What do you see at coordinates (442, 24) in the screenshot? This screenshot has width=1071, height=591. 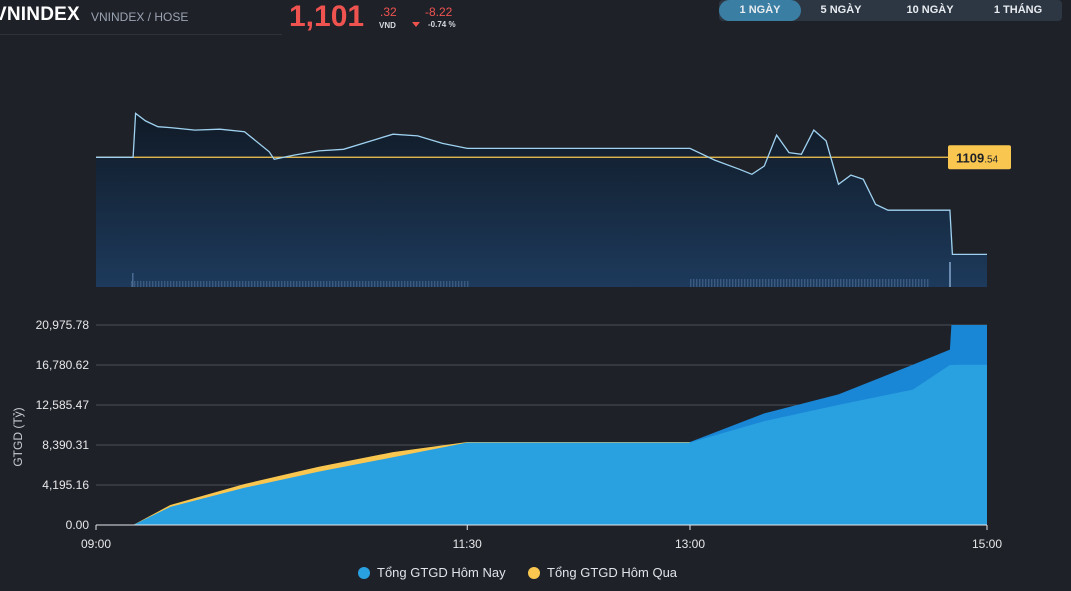 I see `price-change-percent: -0.74 %` at bounding box center [442, 24].